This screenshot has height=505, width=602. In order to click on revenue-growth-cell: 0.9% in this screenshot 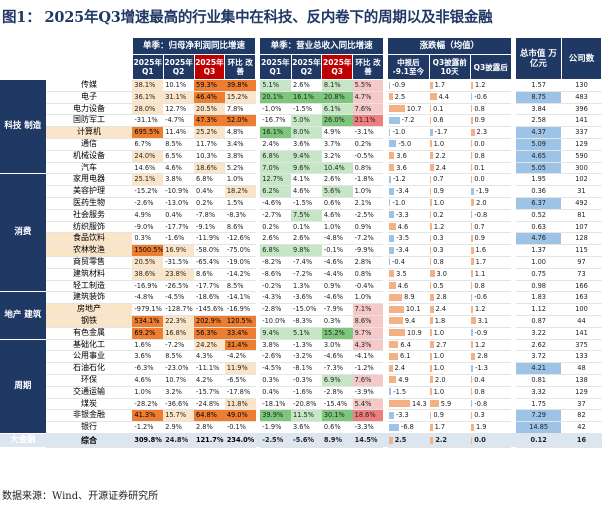, I will do `click(368, 227)`.